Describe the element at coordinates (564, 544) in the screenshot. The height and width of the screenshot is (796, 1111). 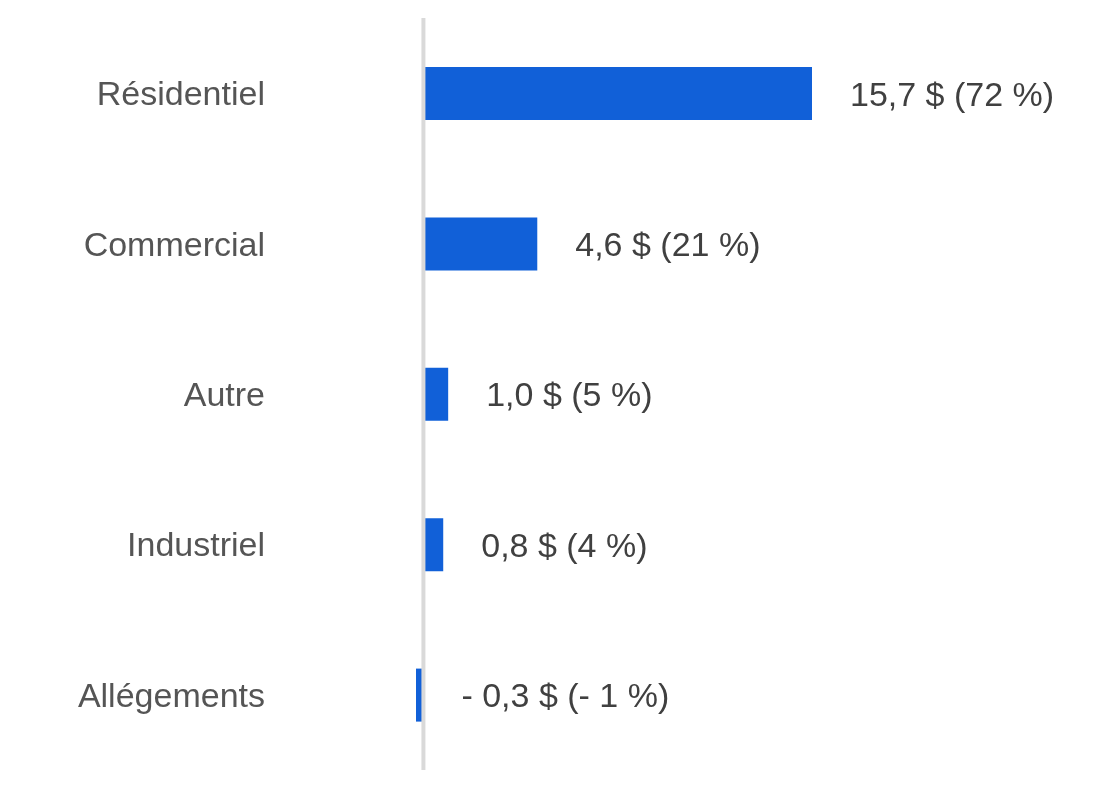
I see `data-label: 0,8 $ (4 %)` at that location.